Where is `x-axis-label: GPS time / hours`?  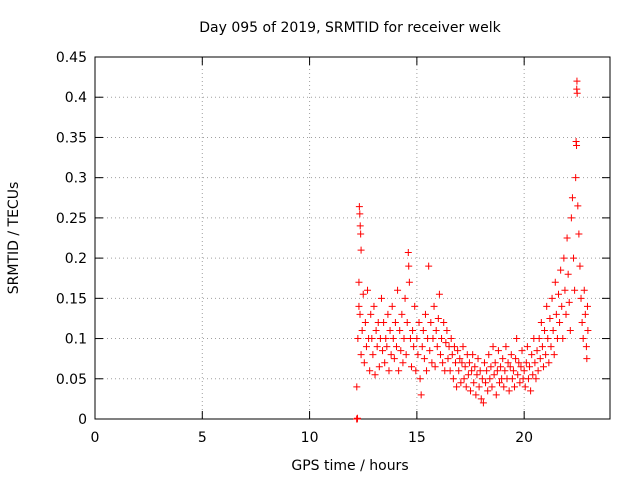
x-axis-label: GPS time / hours is located at coordinates (349, 466).